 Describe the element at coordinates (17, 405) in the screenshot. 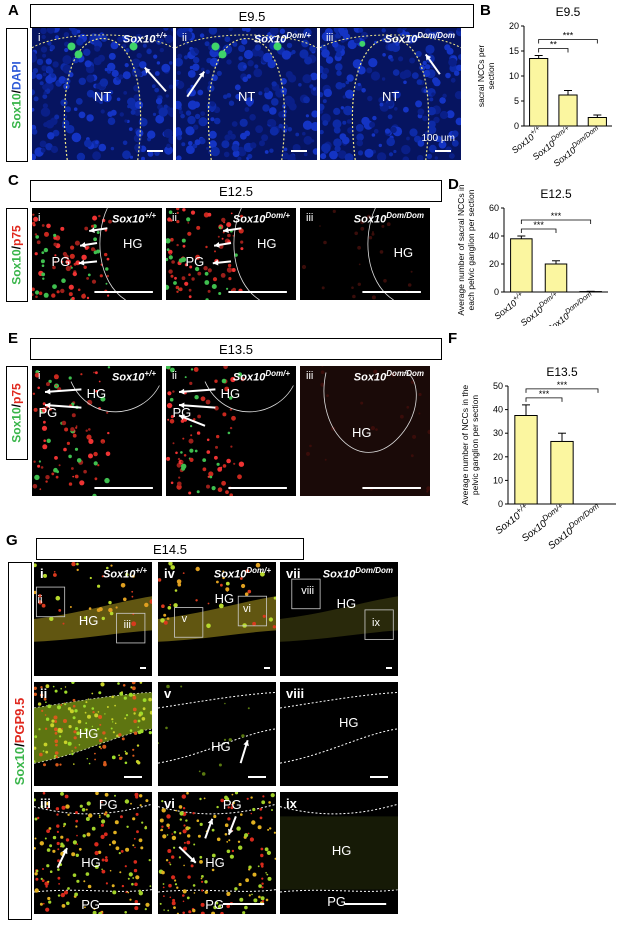

I see `stain-sep: /` at that location.